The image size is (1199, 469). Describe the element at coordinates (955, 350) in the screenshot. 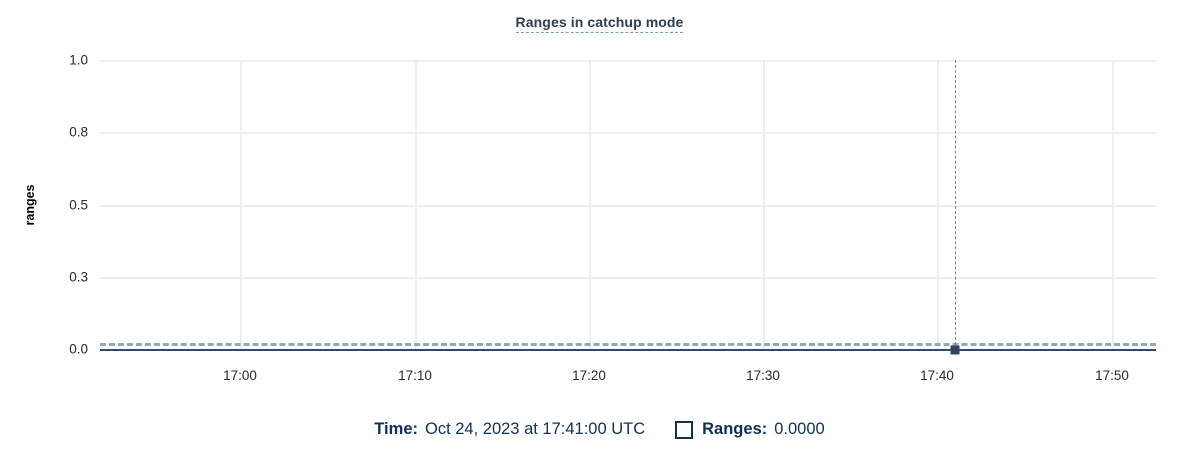

I see `data-point-marker` at that location.